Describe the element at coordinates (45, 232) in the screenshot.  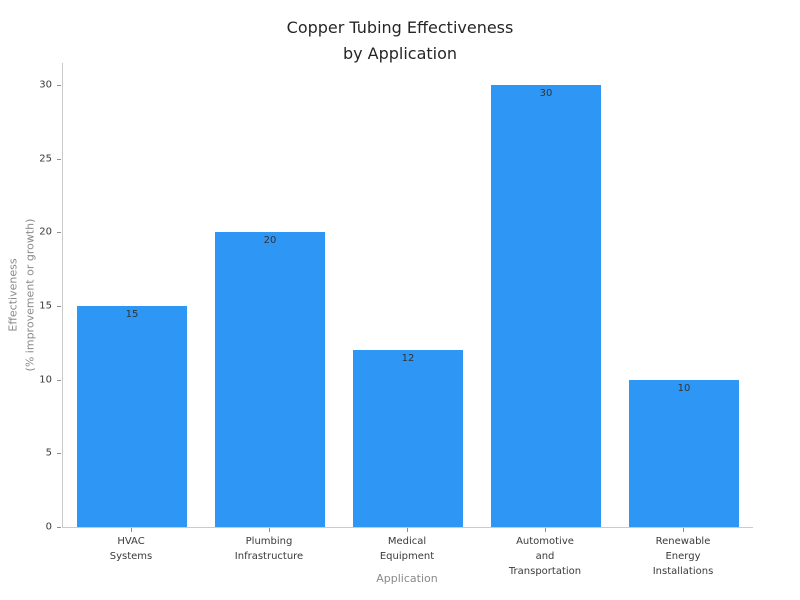
I see `y-tick-label: 20` at that location.